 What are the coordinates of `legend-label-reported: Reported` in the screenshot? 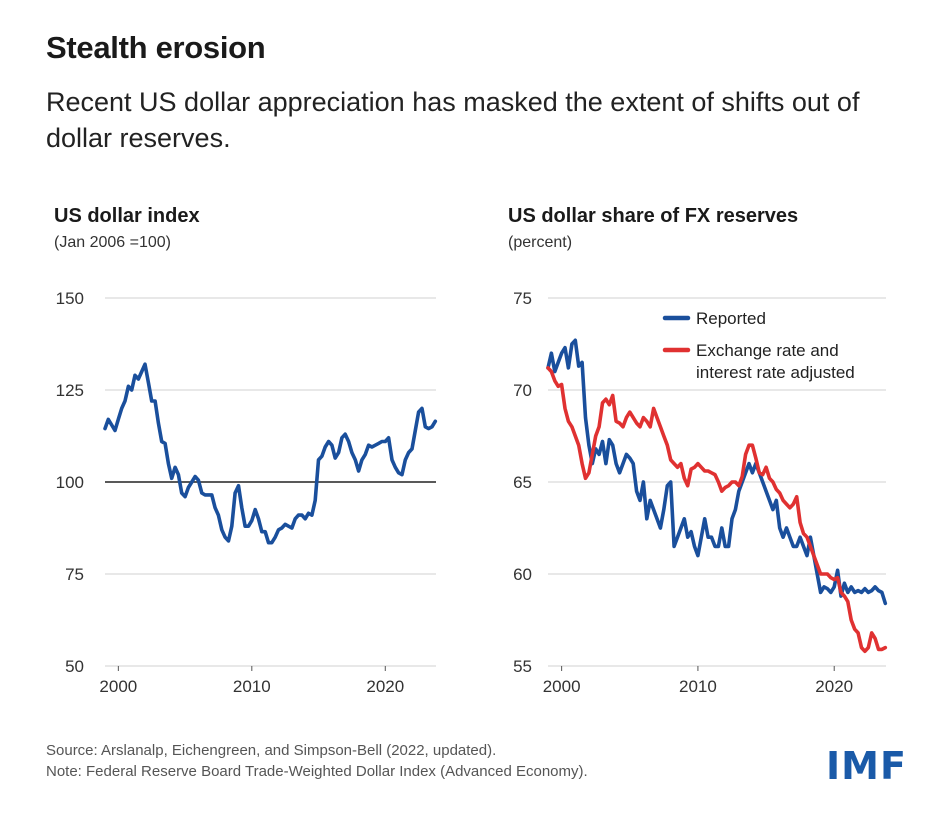 It's located at (731, 318).